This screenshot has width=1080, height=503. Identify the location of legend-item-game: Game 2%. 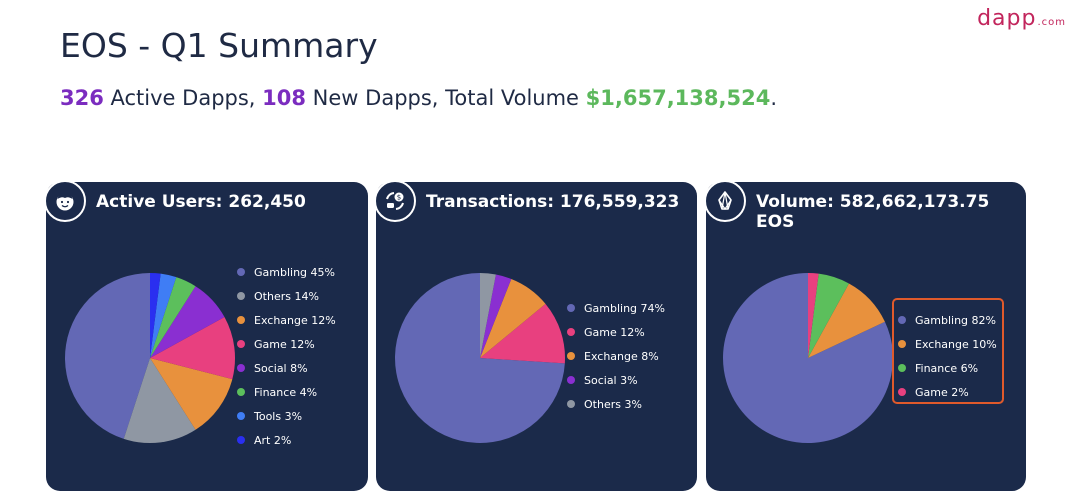
(947, 392).